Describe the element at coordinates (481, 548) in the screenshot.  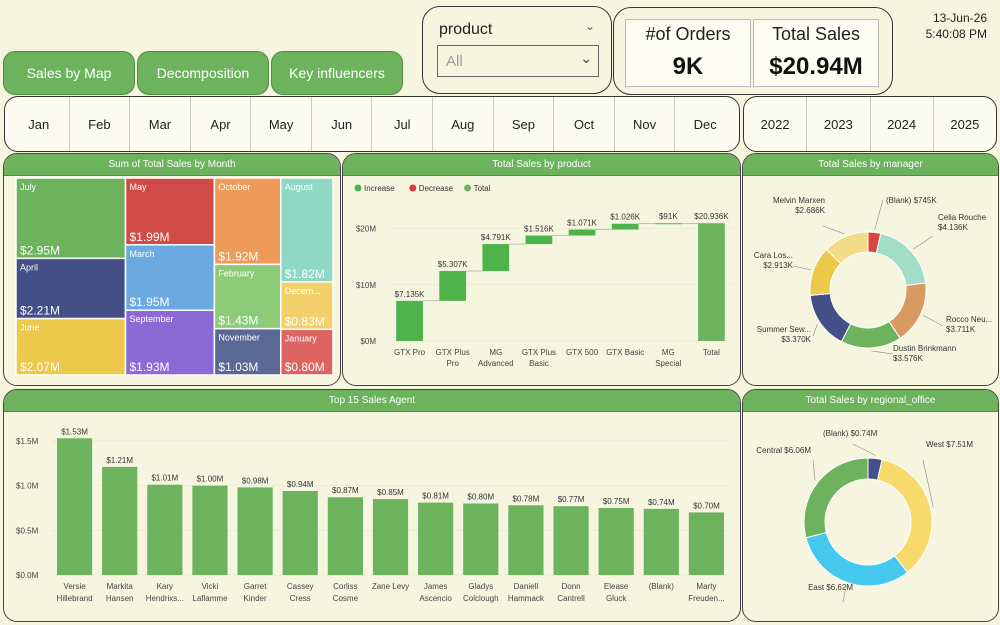
I see `agent-bar: $0.80M Gladys Colclough` at that location.